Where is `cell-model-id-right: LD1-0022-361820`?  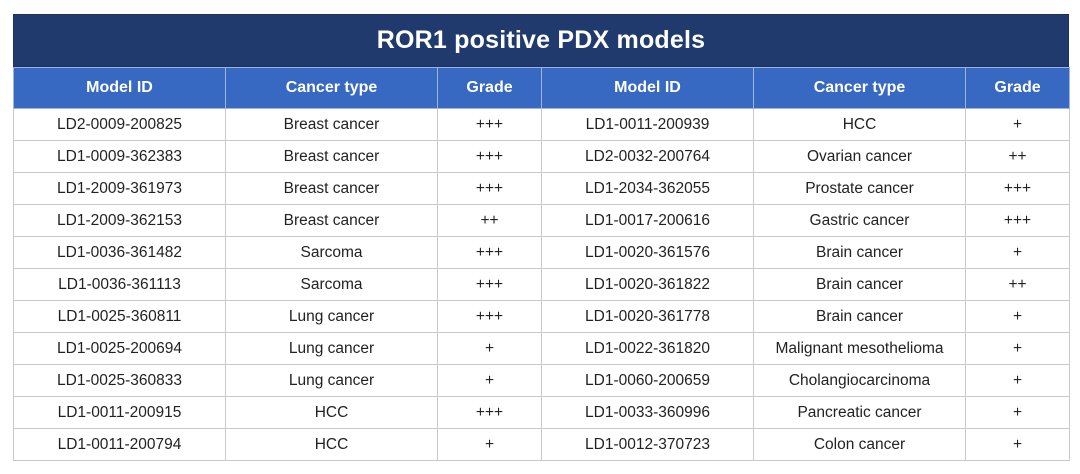 cell-model-id-right: LD1-0022-361820 is located at coordinates (647, 348).